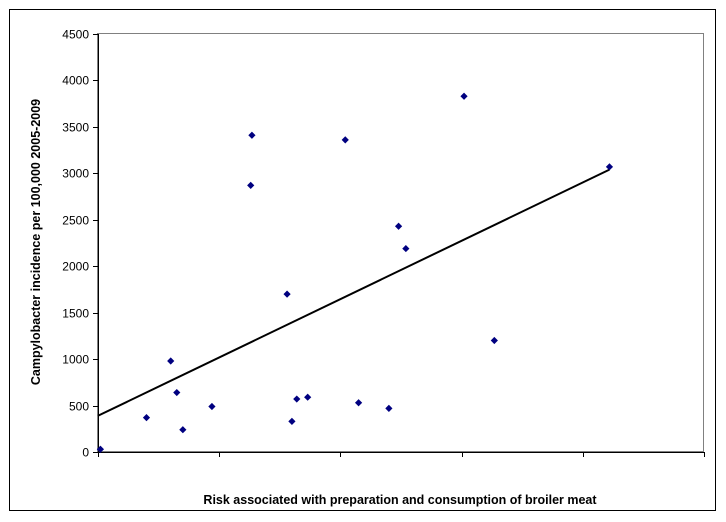  What do you see at coordinates (75, 81) in the screenshot?
I see `y-tick-label: 4000` at bounding box center [75, 81].